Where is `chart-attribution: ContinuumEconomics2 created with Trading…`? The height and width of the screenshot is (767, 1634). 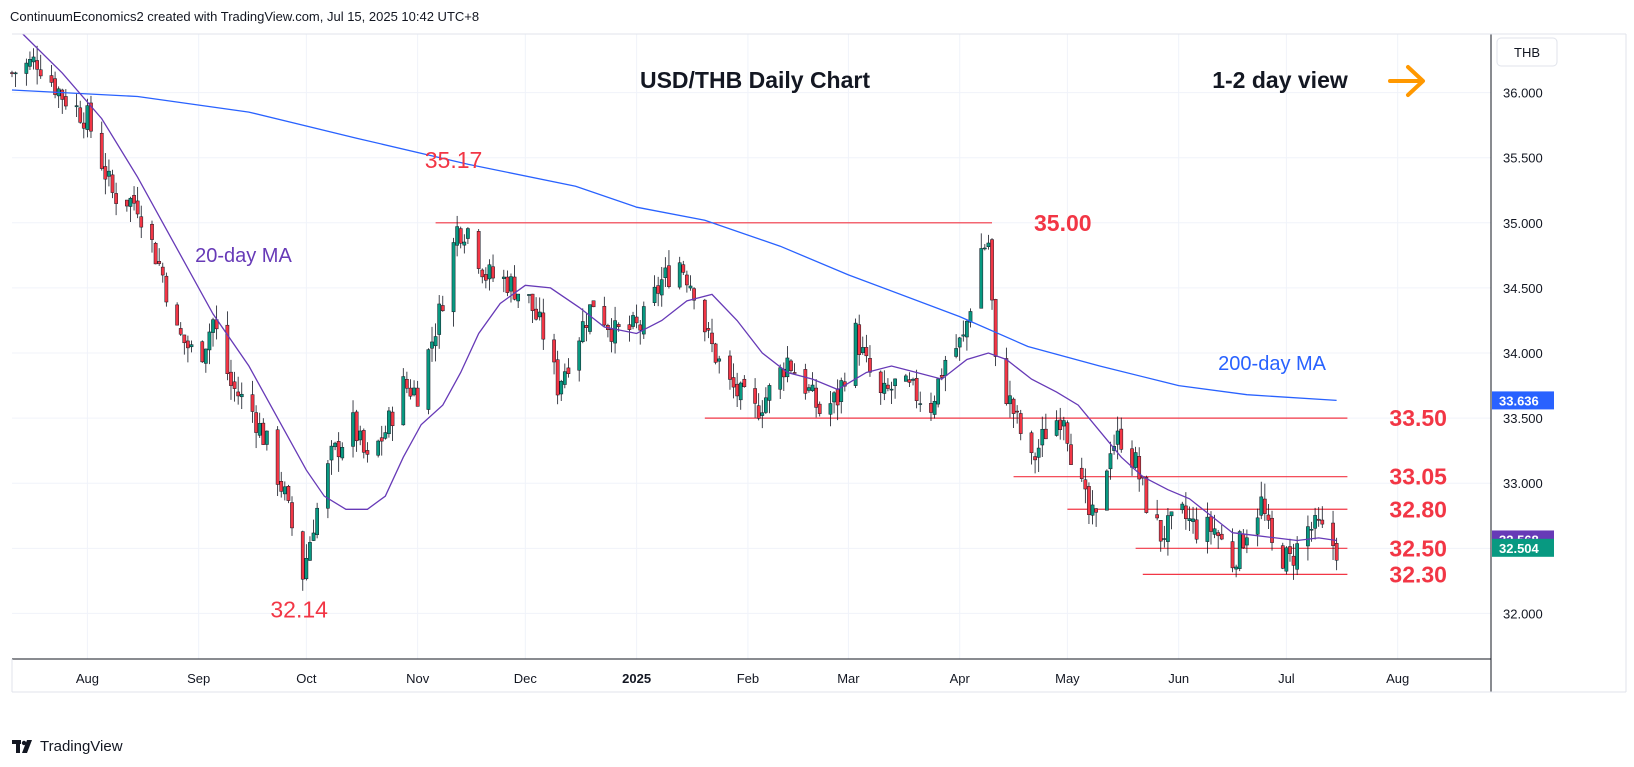 chart-attribution: ContinuumEconomics2 created with Trading… is located at coordinates (245, 16).